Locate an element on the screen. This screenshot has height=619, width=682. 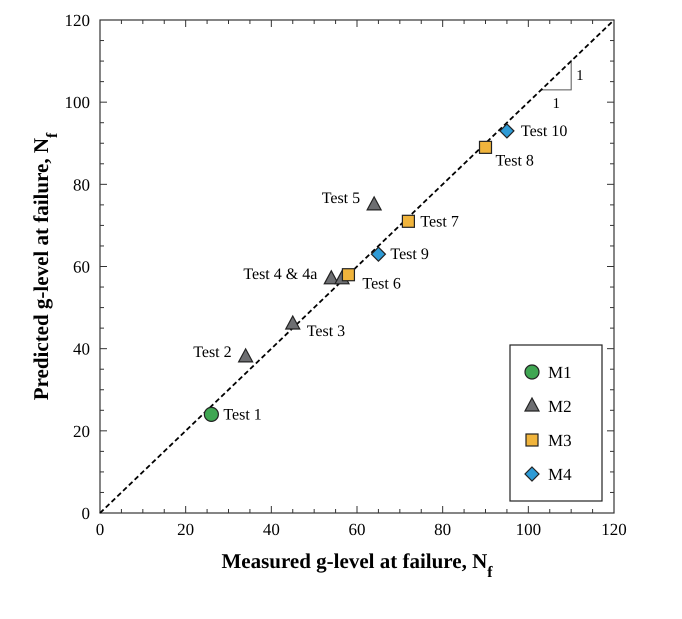
y-tick-label: 60 is located at coordinates (81, 267).